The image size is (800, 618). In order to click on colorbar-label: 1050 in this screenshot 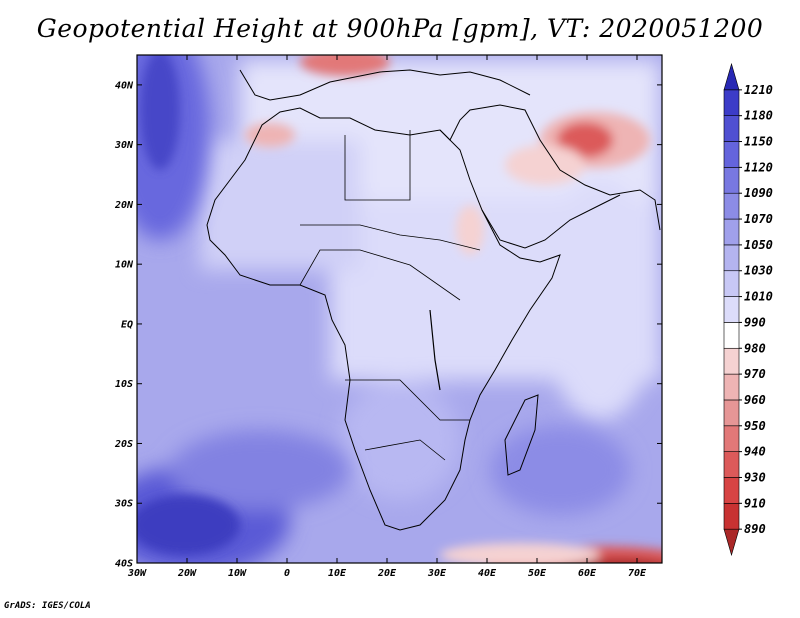, I will do `click(758, 245)`.